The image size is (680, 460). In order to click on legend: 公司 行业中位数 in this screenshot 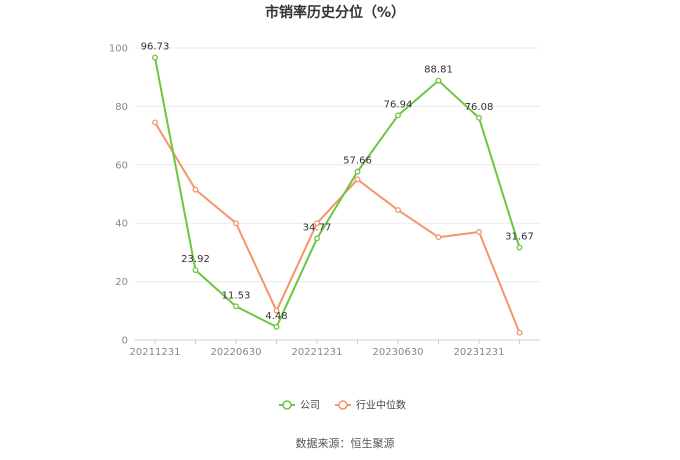, I will do `click(342, 405)`.